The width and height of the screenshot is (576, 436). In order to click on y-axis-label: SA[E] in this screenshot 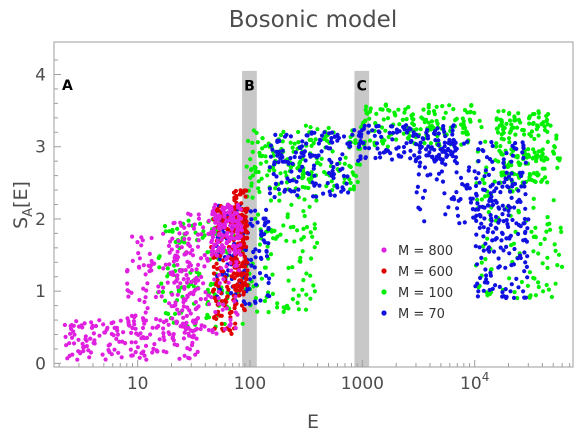, I will do `click(23, 205)`.